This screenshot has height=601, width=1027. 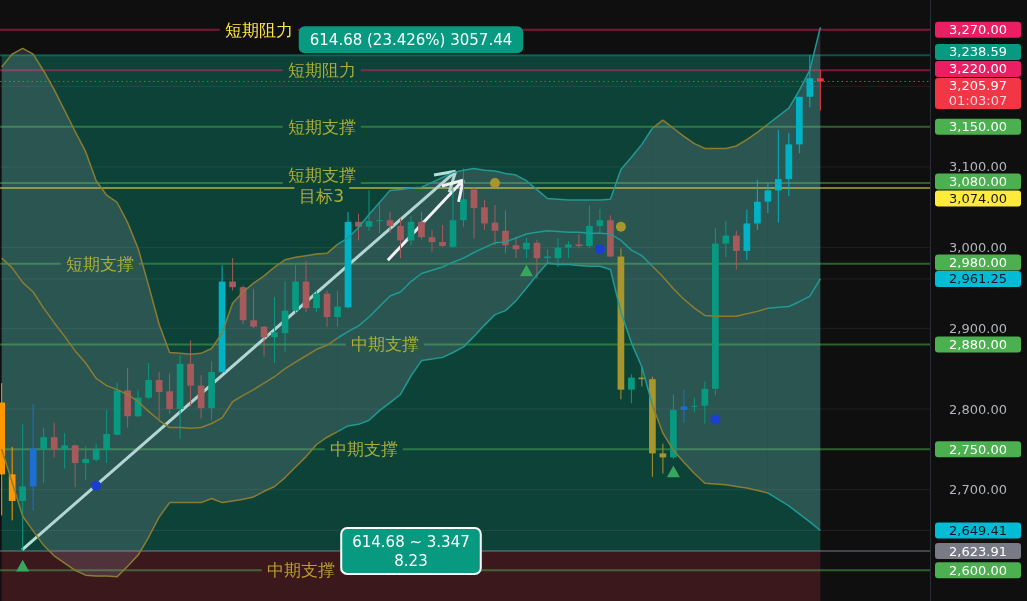 I want to click on y-tick-label: 3,100.00, so click(x=978, y=167).